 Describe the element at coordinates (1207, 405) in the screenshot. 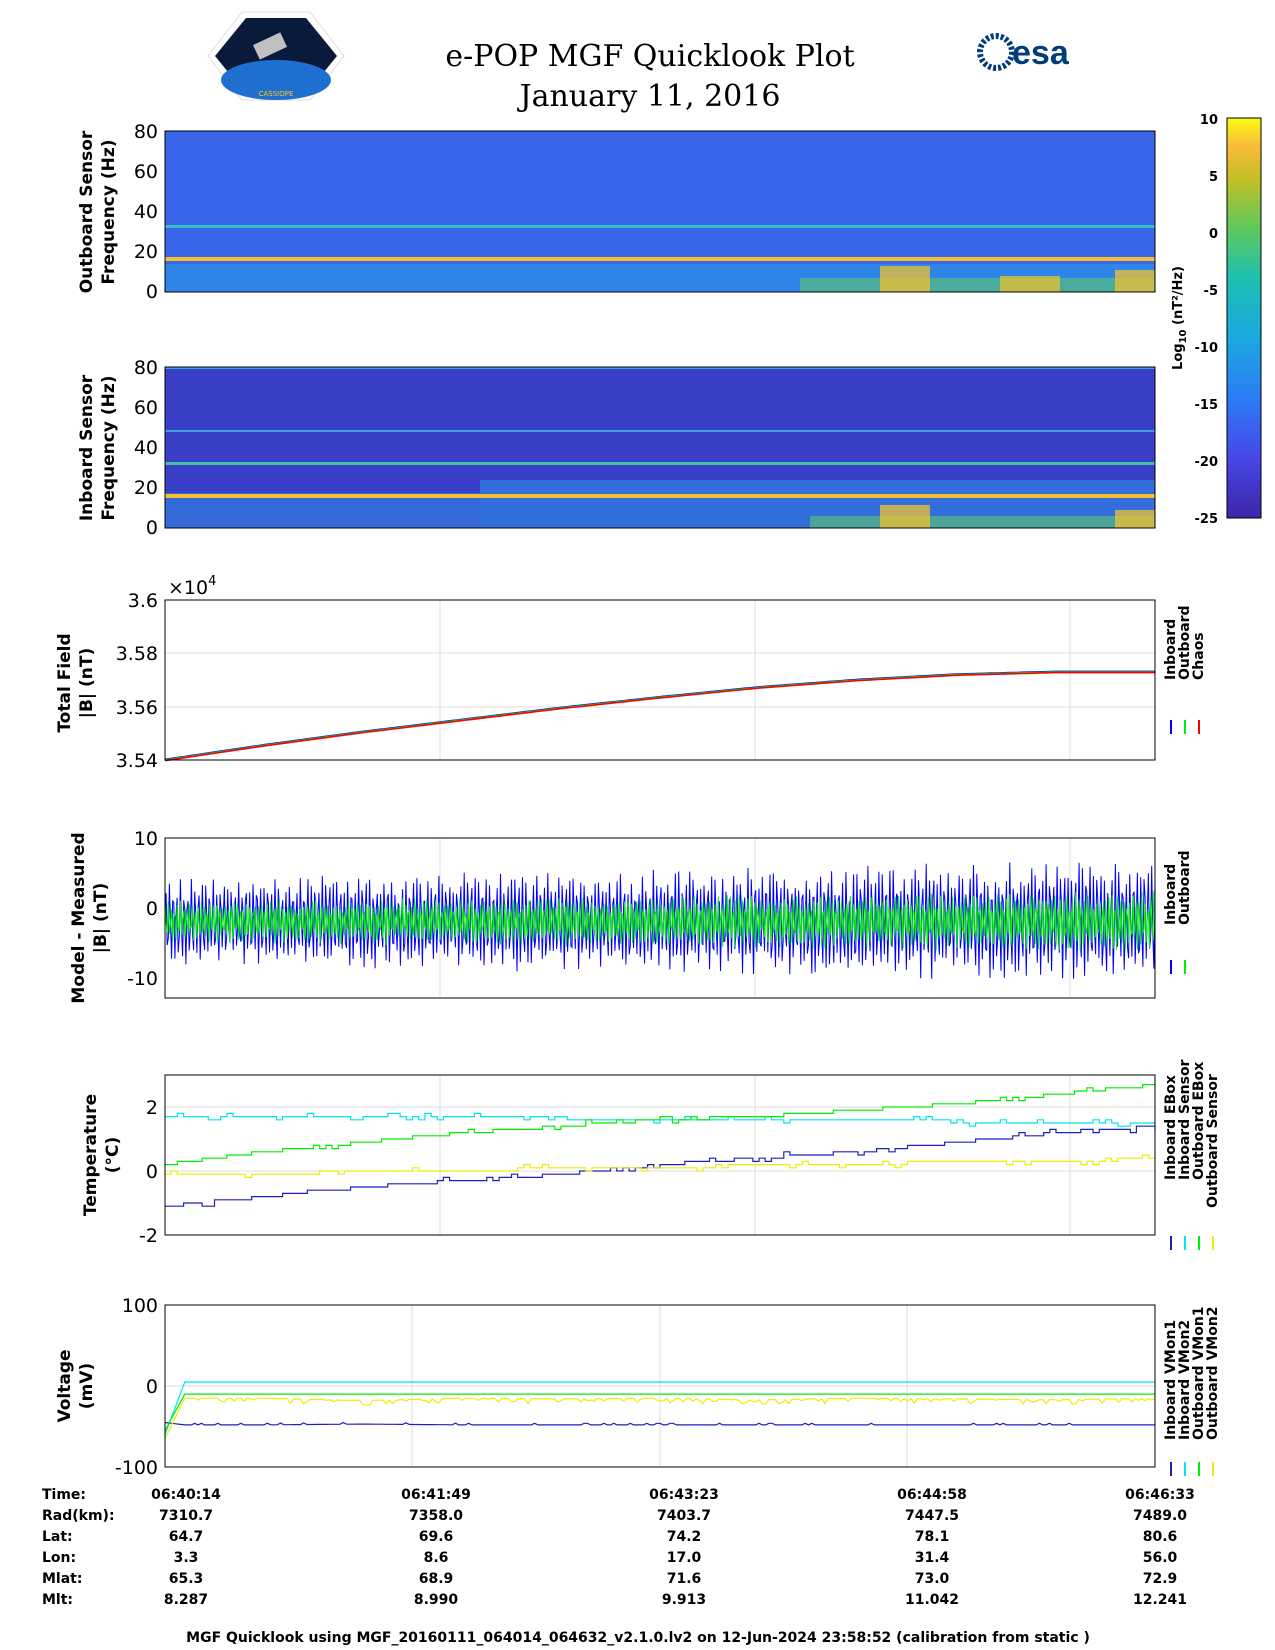

I see `colorbar-tick: -15` at that location.